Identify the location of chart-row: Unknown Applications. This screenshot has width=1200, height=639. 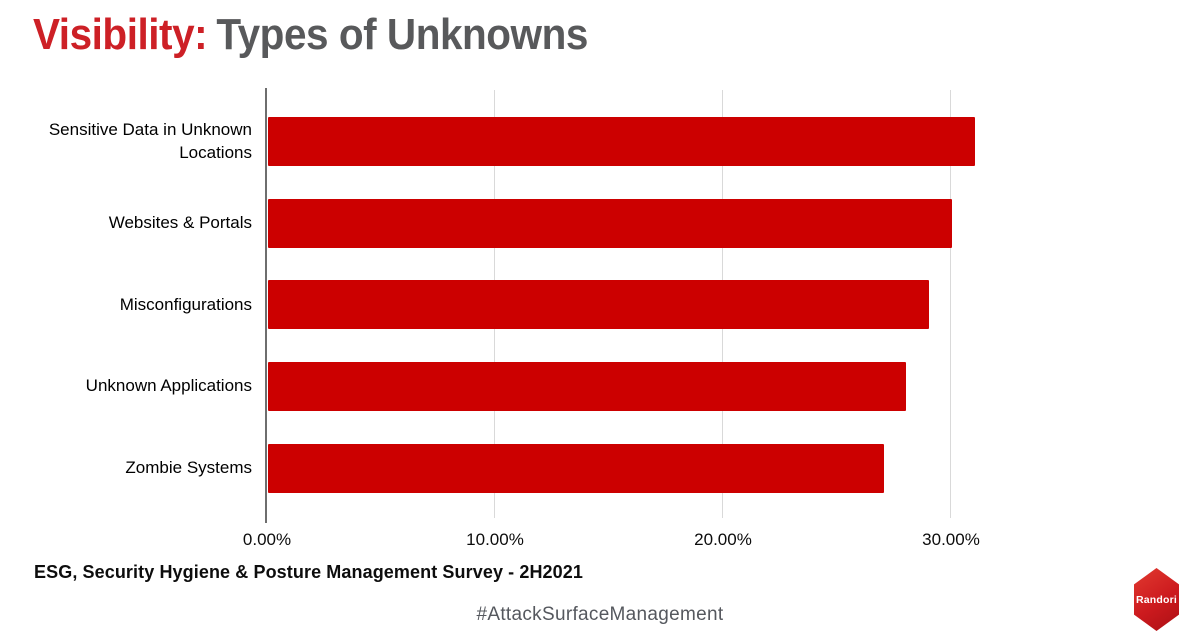
(590, 387).